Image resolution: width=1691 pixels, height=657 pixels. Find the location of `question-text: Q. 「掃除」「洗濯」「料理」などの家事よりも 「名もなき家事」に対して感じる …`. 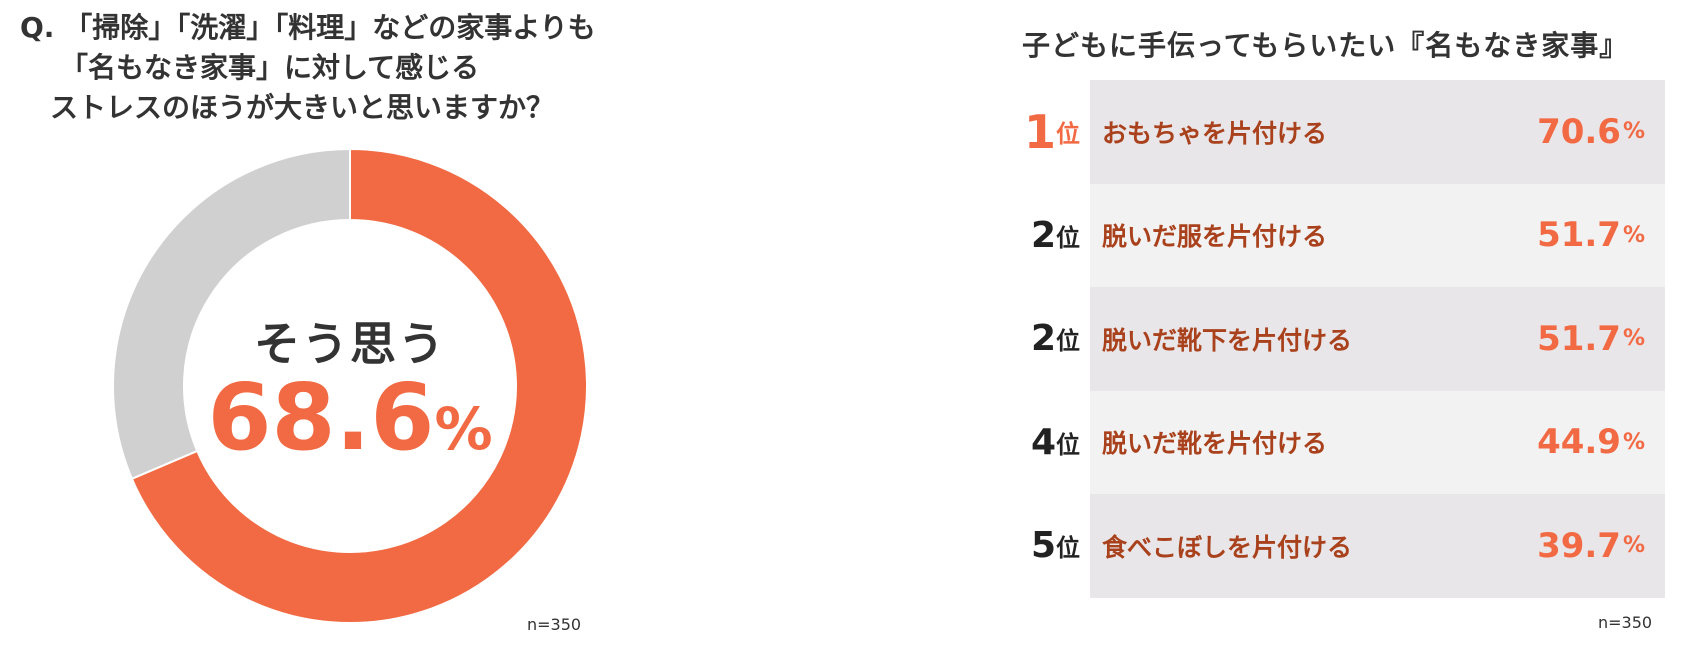

question-text: Q. 「掃除」「洗濯」「料理」などの家事よりも 「名もなき家事」に対して感じる … is located at coordinates (360, 68).